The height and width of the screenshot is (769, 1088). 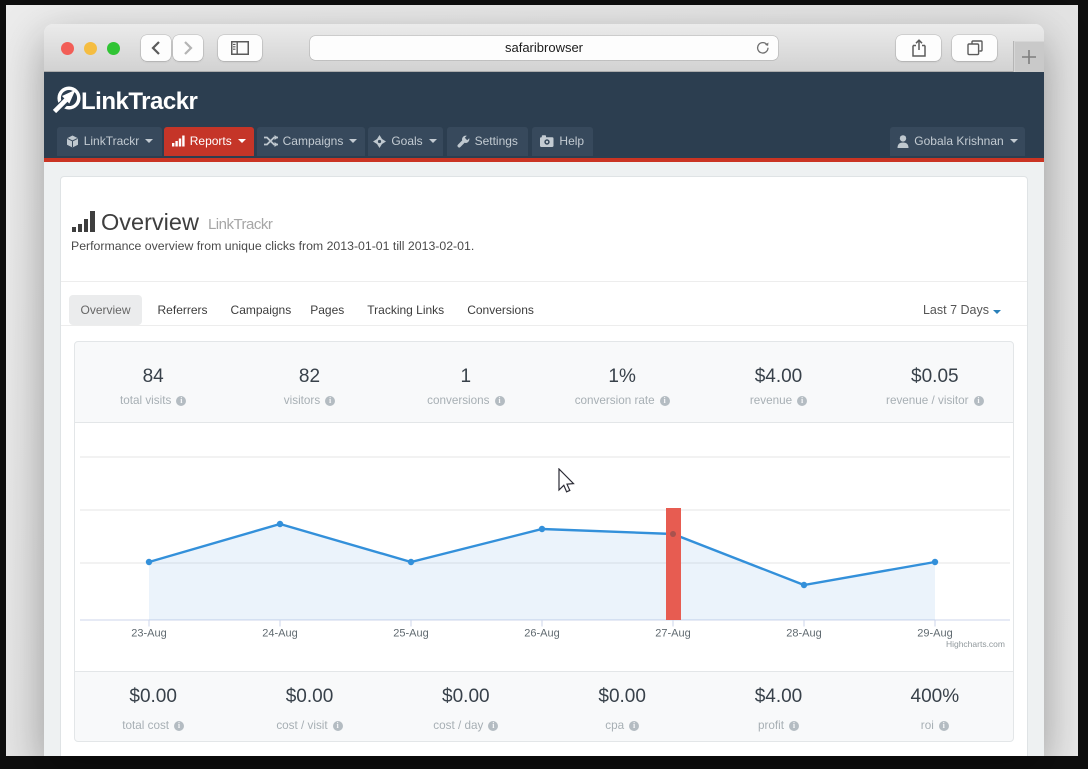 I want to click on svg-text: 29-Aug, so click(x=934, y=634).